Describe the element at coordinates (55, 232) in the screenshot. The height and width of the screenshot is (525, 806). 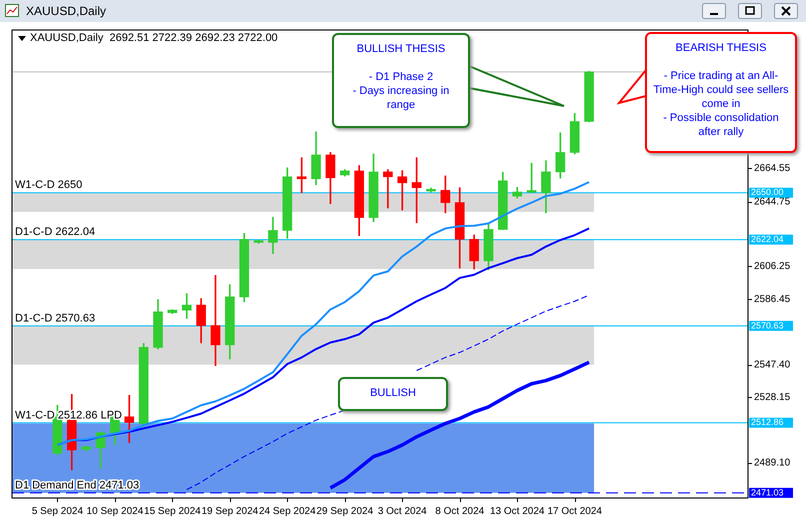
I see `ref-line-label: D1-C-D 2622.04` at that location.